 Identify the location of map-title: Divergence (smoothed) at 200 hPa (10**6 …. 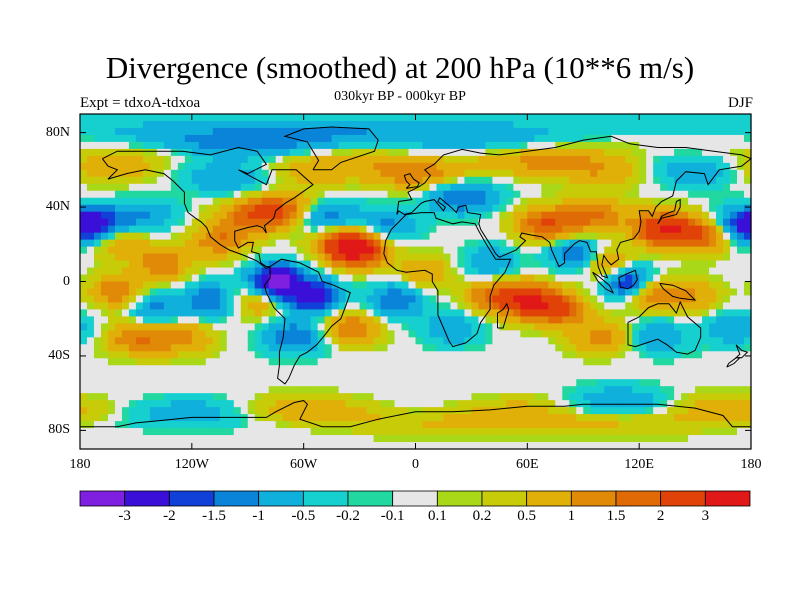
(400, 67).